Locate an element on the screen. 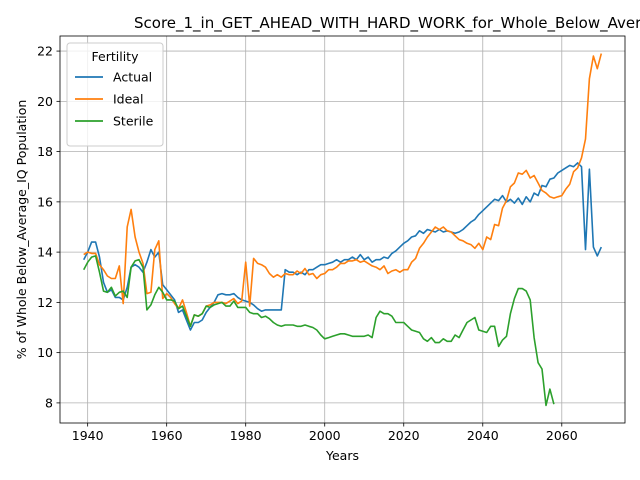 Image resolution: width=640 pixels, height=480 pixels. y-tick-label: 8 is located at coordinates (49, 402).